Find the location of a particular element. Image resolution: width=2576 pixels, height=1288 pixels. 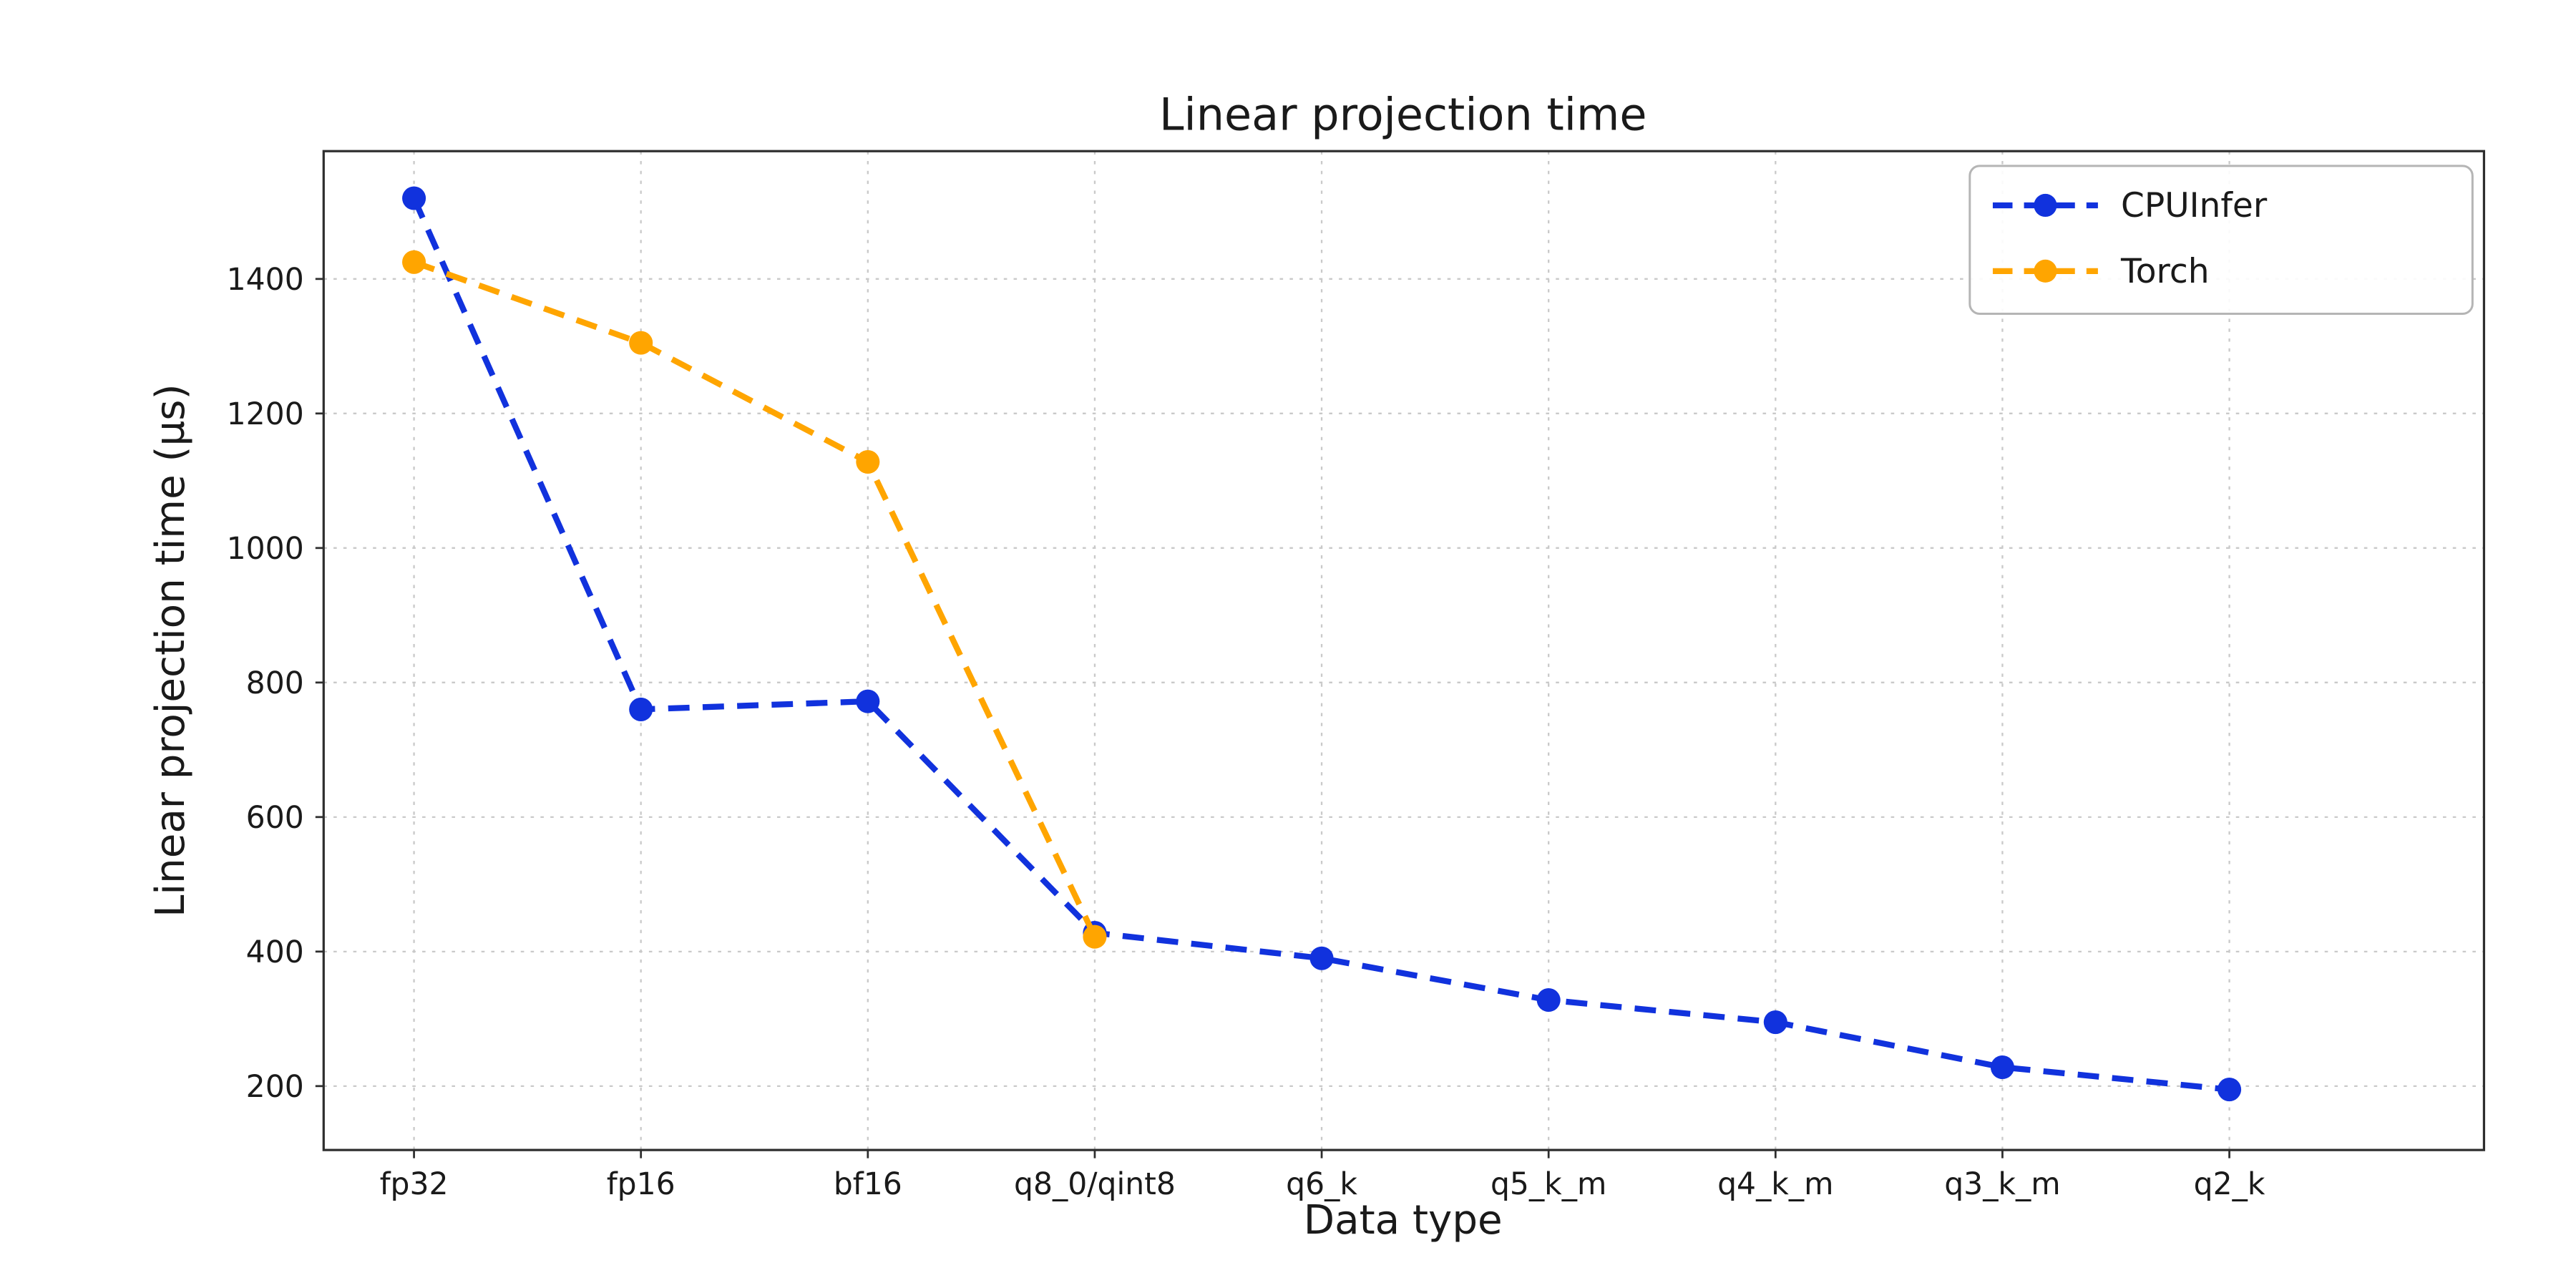

y-tick-label: 600 is located at coordinates (275, 818).